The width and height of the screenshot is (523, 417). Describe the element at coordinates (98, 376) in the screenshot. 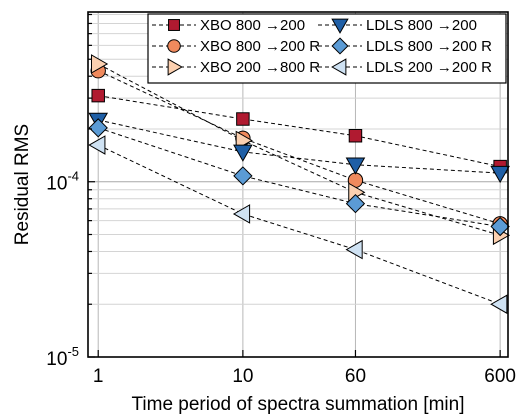

I see `x-tick-label: 1` at that location.